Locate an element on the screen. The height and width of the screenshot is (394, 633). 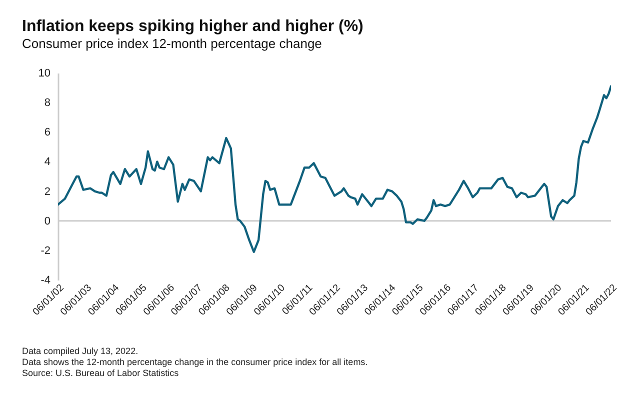
y-tick-label: -2 is located at coordinates (45, 250).